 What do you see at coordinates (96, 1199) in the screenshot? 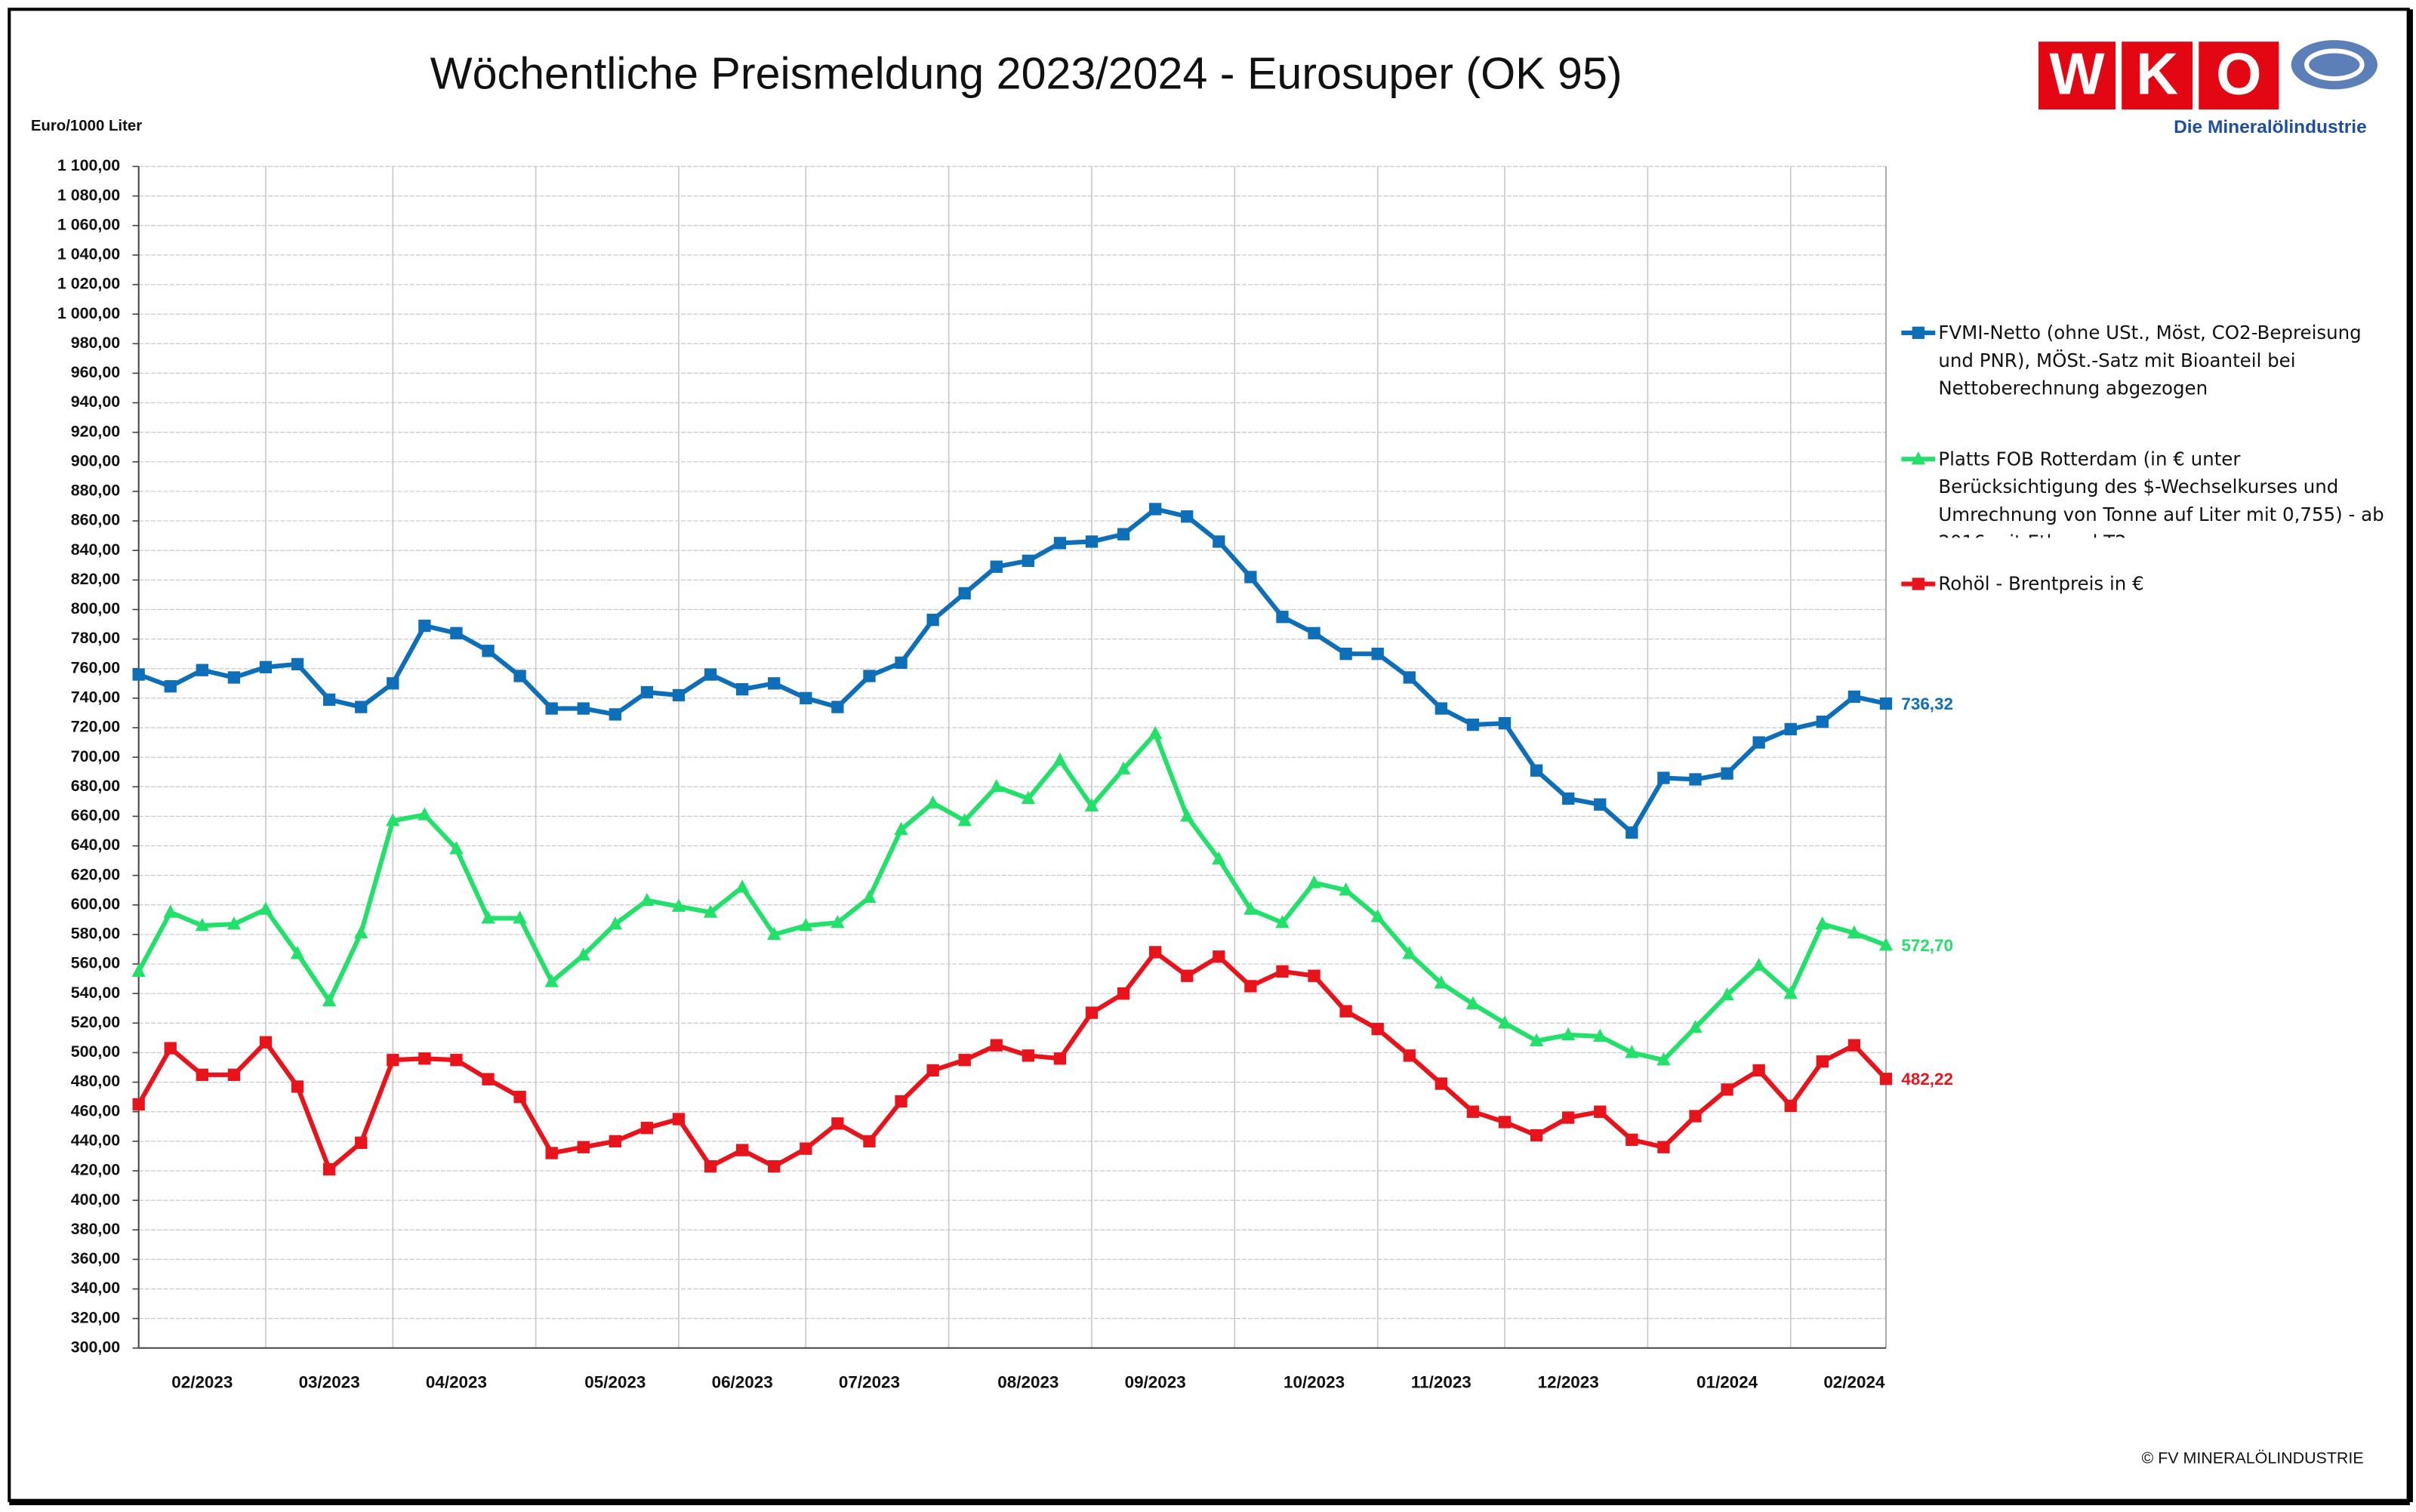
I see `y-tick-label: 400,00` at bounding box center [96, 1199].